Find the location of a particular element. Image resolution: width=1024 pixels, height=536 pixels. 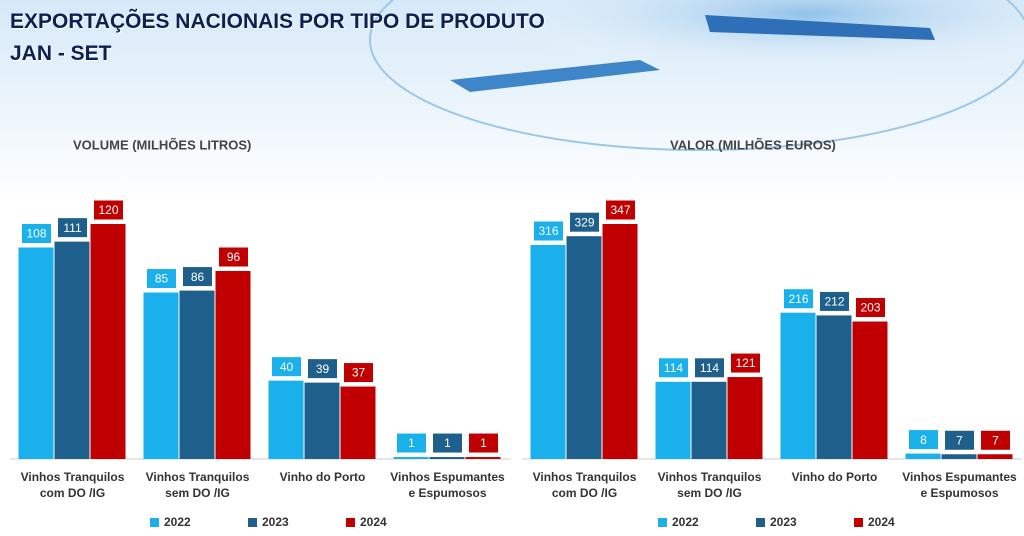

data-label: 212 is located at coordinates (834, 302).